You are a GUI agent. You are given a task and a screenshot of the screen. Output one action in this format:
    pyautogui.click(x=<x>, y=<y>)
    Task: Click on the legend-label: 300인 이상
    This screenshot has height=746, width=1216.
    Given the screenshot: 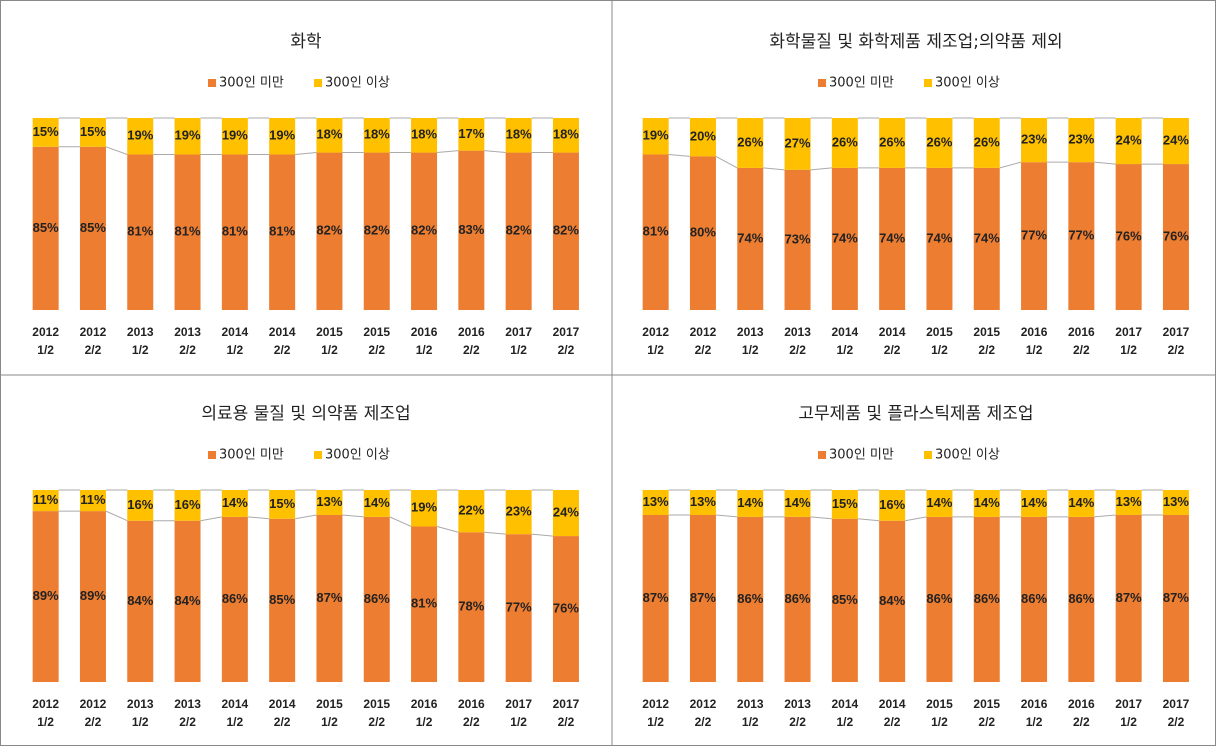 What is the action you would take?
    pyautogui.click(x=967, y=83)
    